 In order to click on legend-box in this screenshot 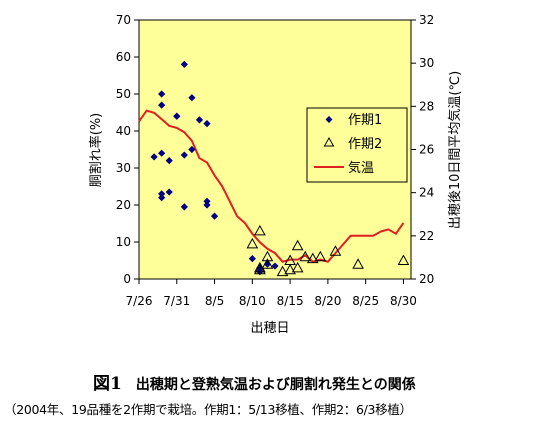, I will do `click(357, 145)`.